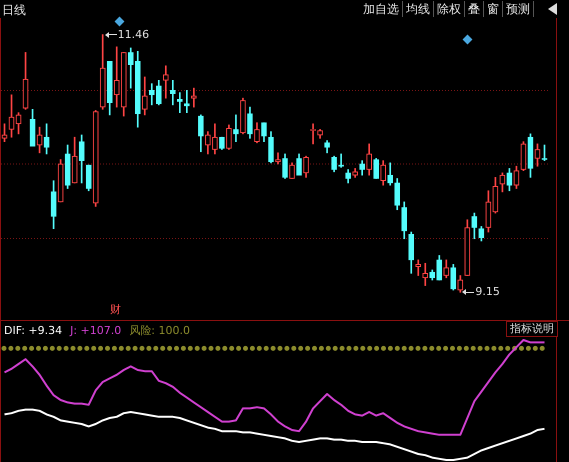 This screenshot has height=462, width=569. Describe the element at coordinates (418, 9) in the screenshot. I see `text: 均线` at that location.